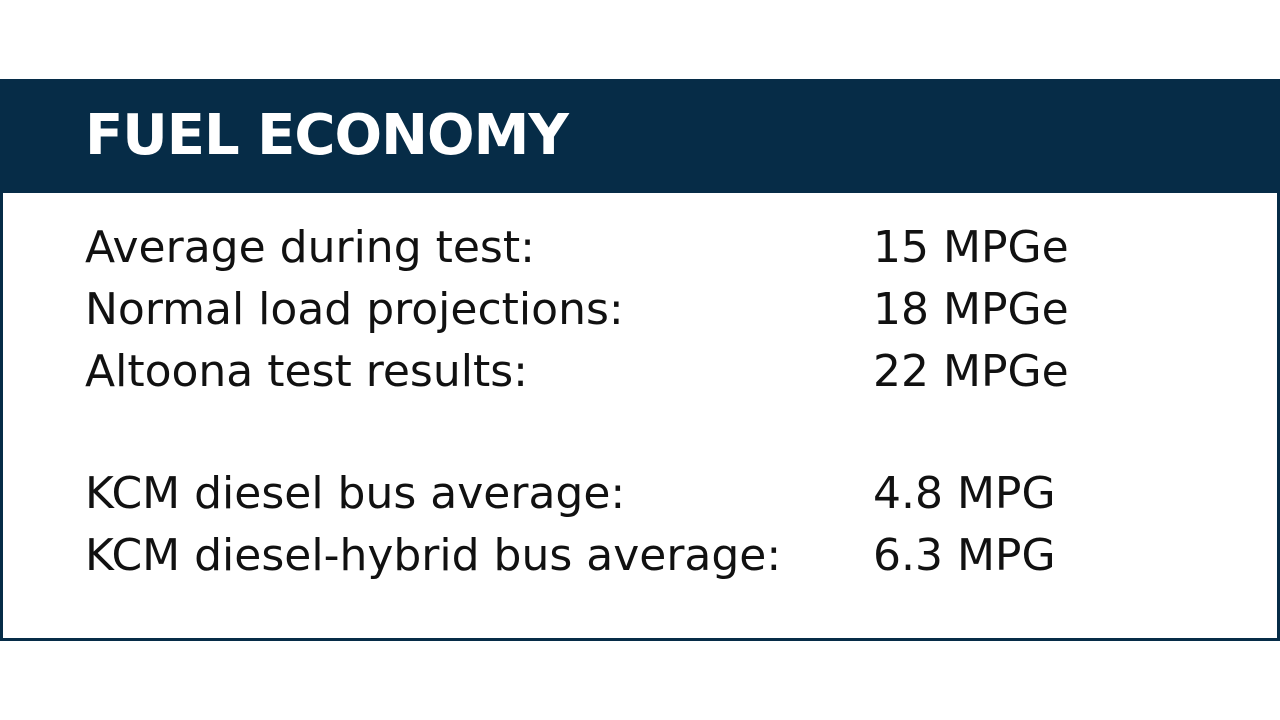 The width and height of the screenshot is (1280, 720). Describe the element at coordinates (964, 493) in the screenshot. I see `row-value-kcm-diesel-bus-average: 4.8 MPG` at that location.